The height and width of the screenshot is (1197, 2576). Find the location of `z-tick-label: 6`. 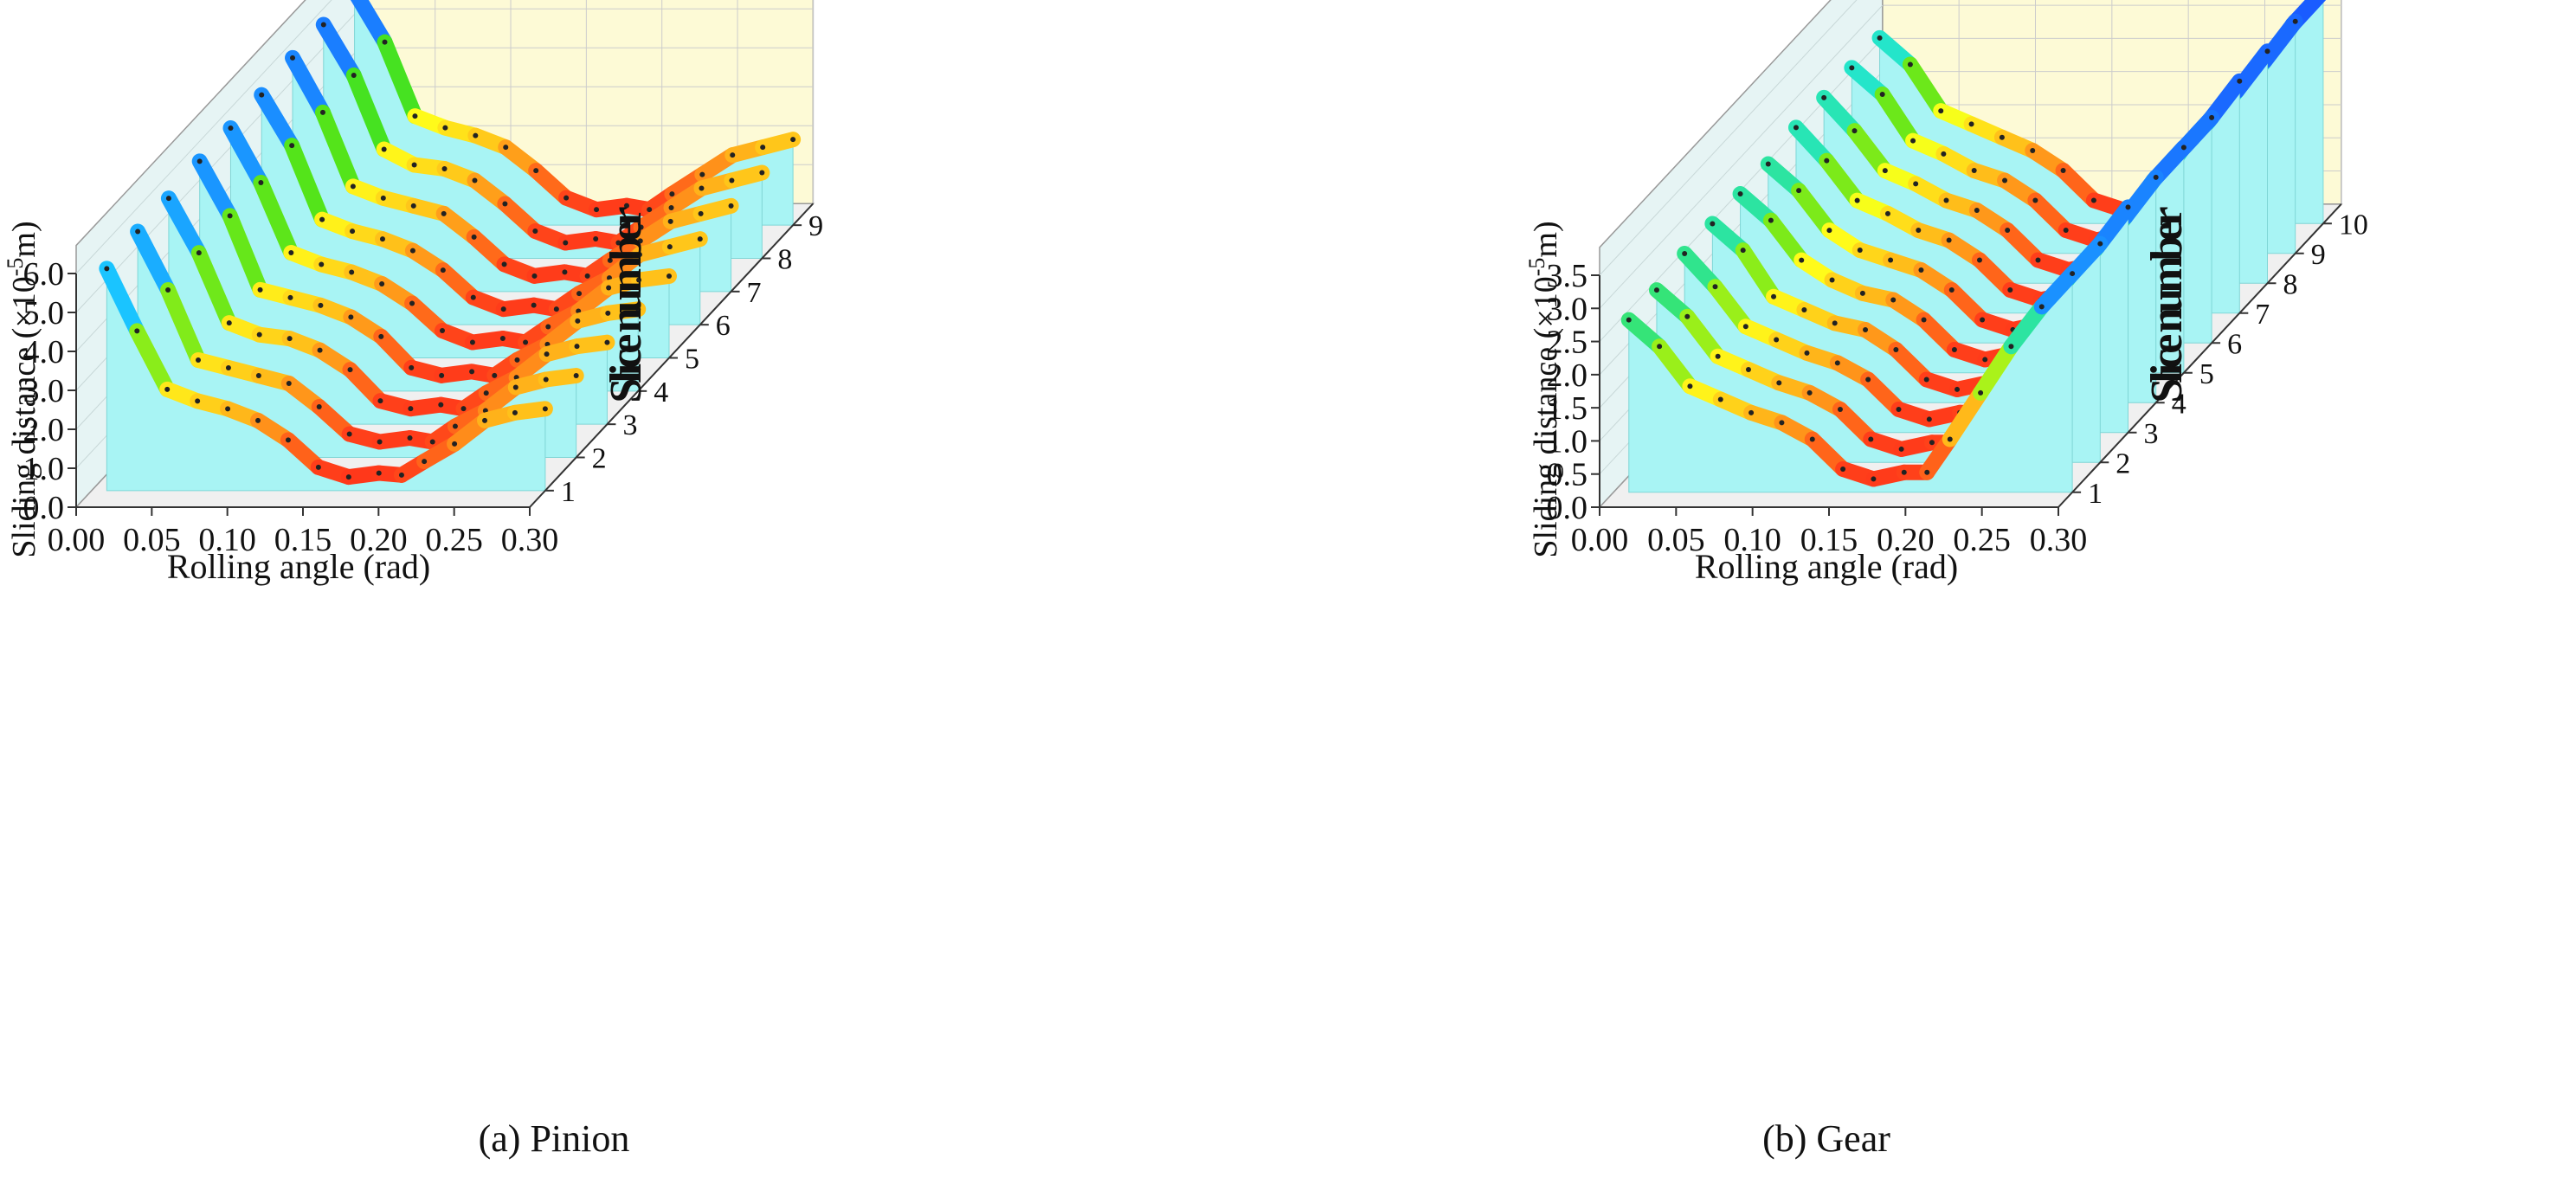

z-tick-label: 6 is located at coordinates (2234, 344).